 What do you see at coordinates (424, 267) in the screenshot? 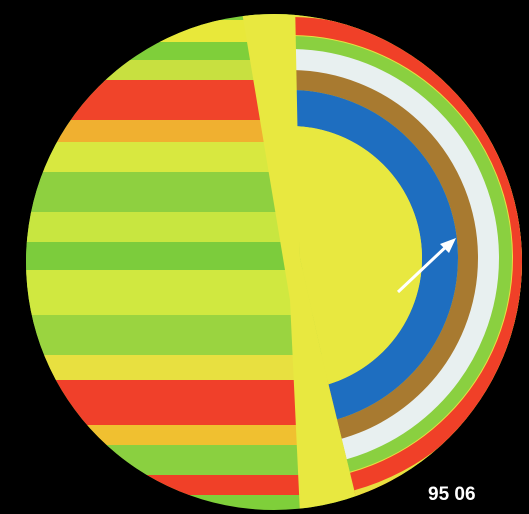
I see `arrow` at bounding box center [424, 267].